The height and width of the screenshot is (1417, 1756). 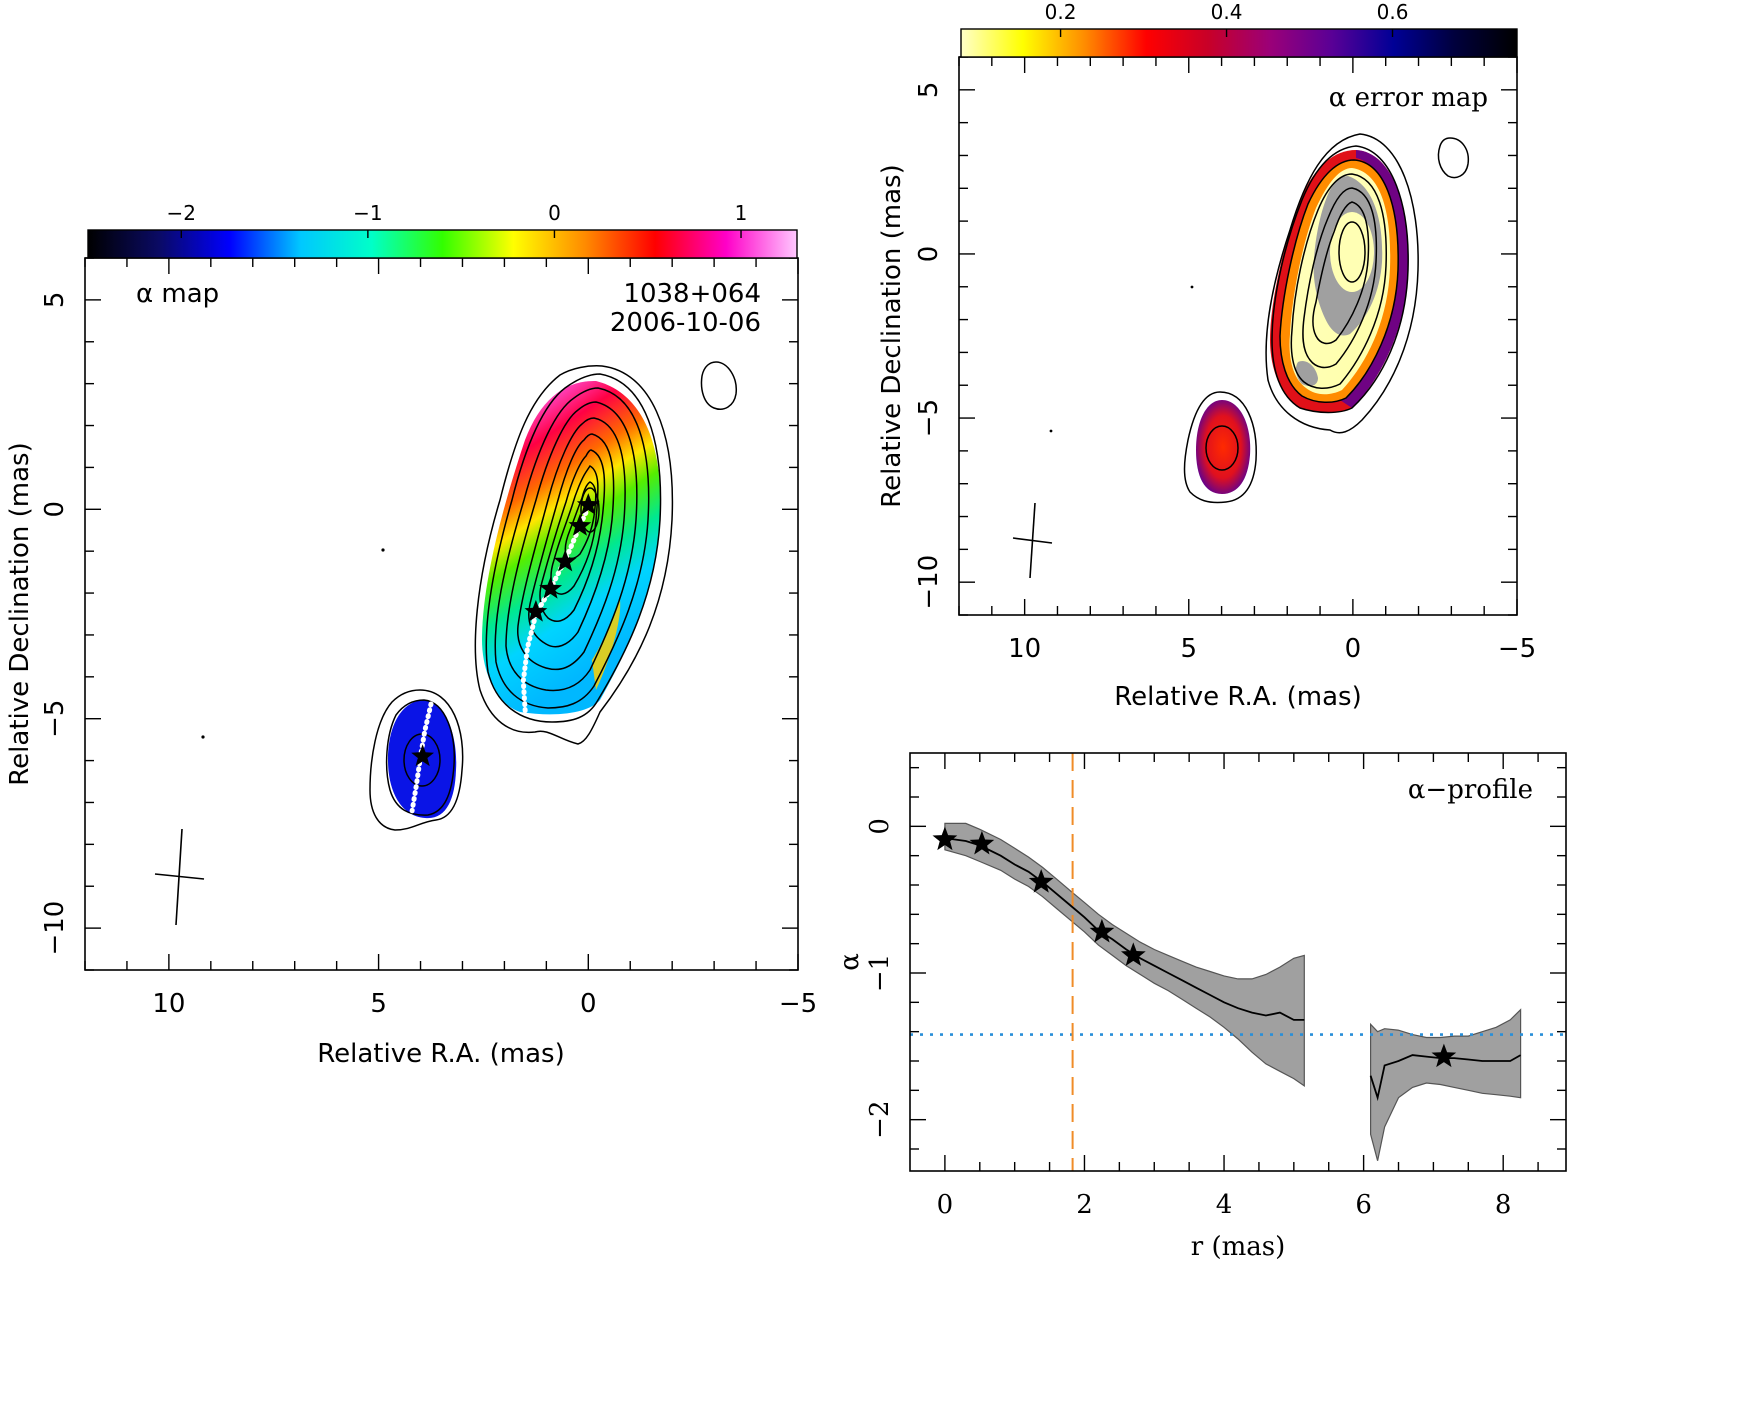 I want to click on error-map-label: α error map, so click(x=1408, y=98).